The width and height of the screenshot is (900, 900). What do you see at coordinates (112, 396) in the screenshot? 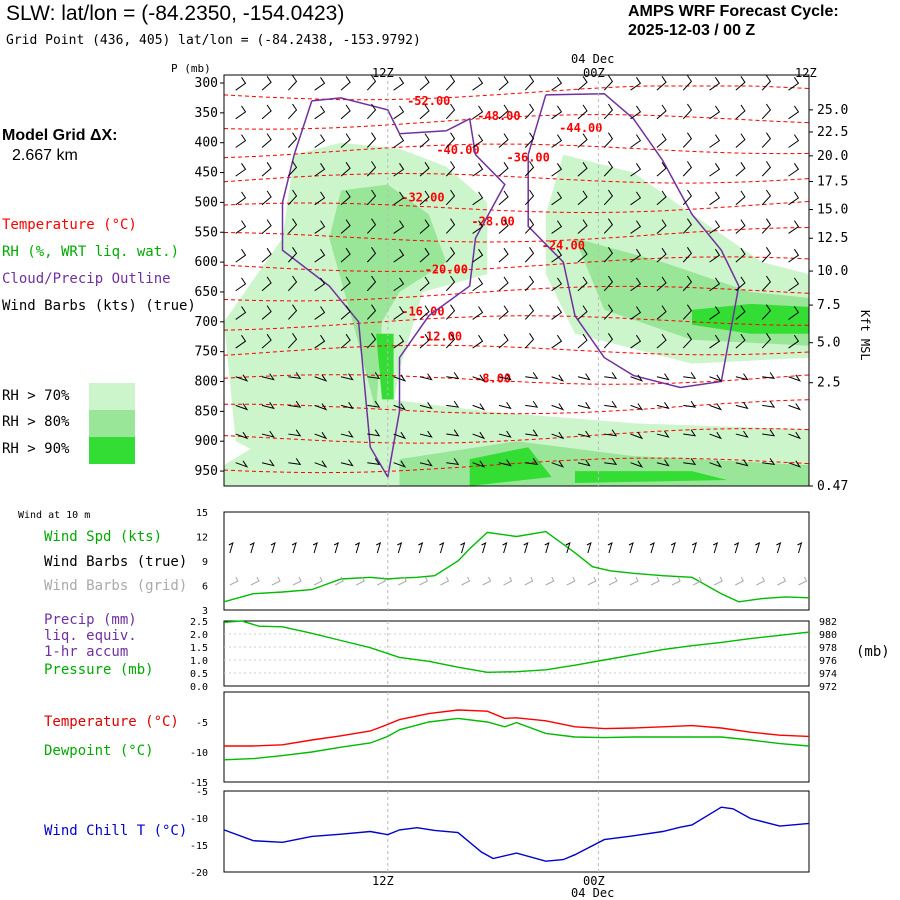
I see `rh70-swatch` at bounding box center [112, 396].